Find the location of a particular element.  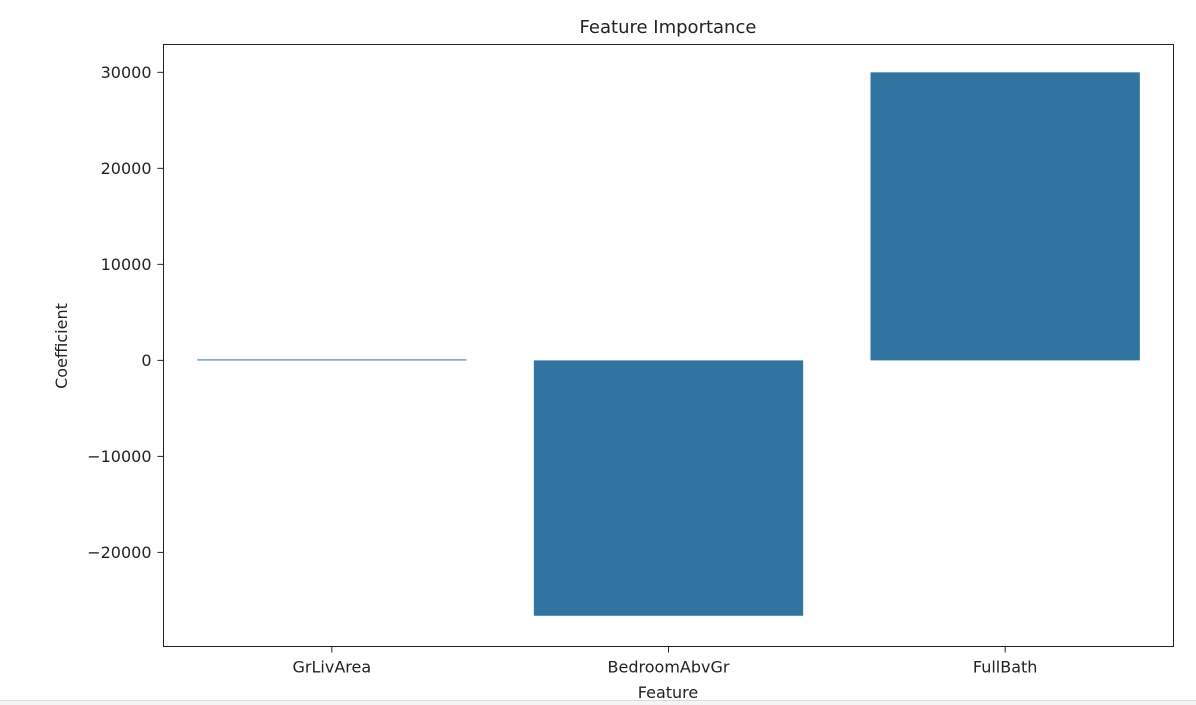

bar-grlivarea is located at coordinates (332, 360).